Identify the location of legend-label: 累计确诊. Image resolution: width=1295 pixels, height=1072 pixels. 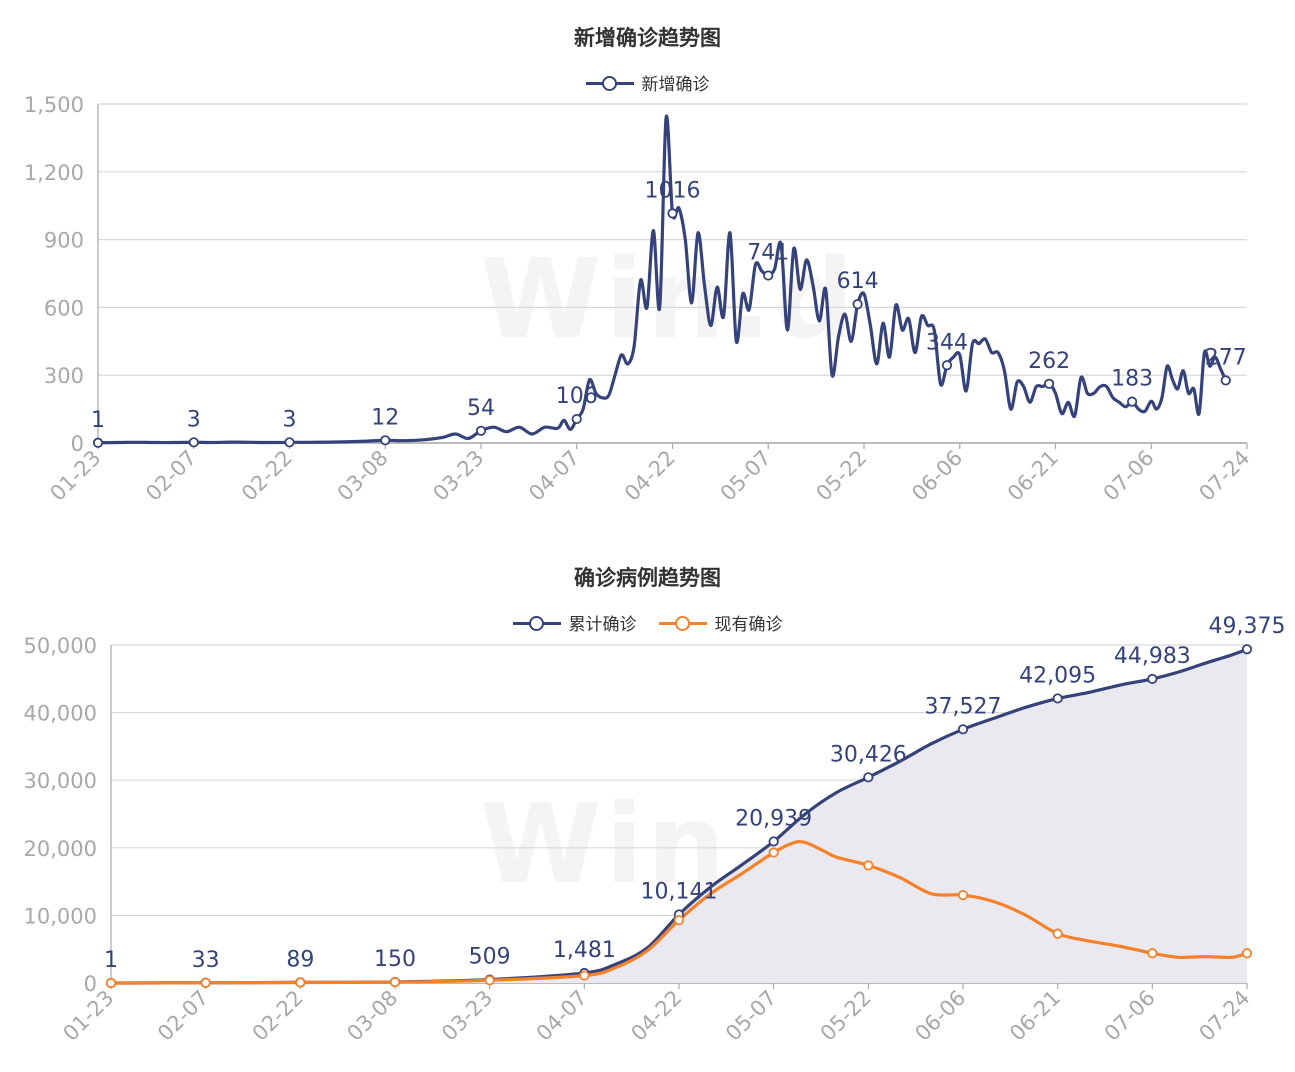
(602, 625).